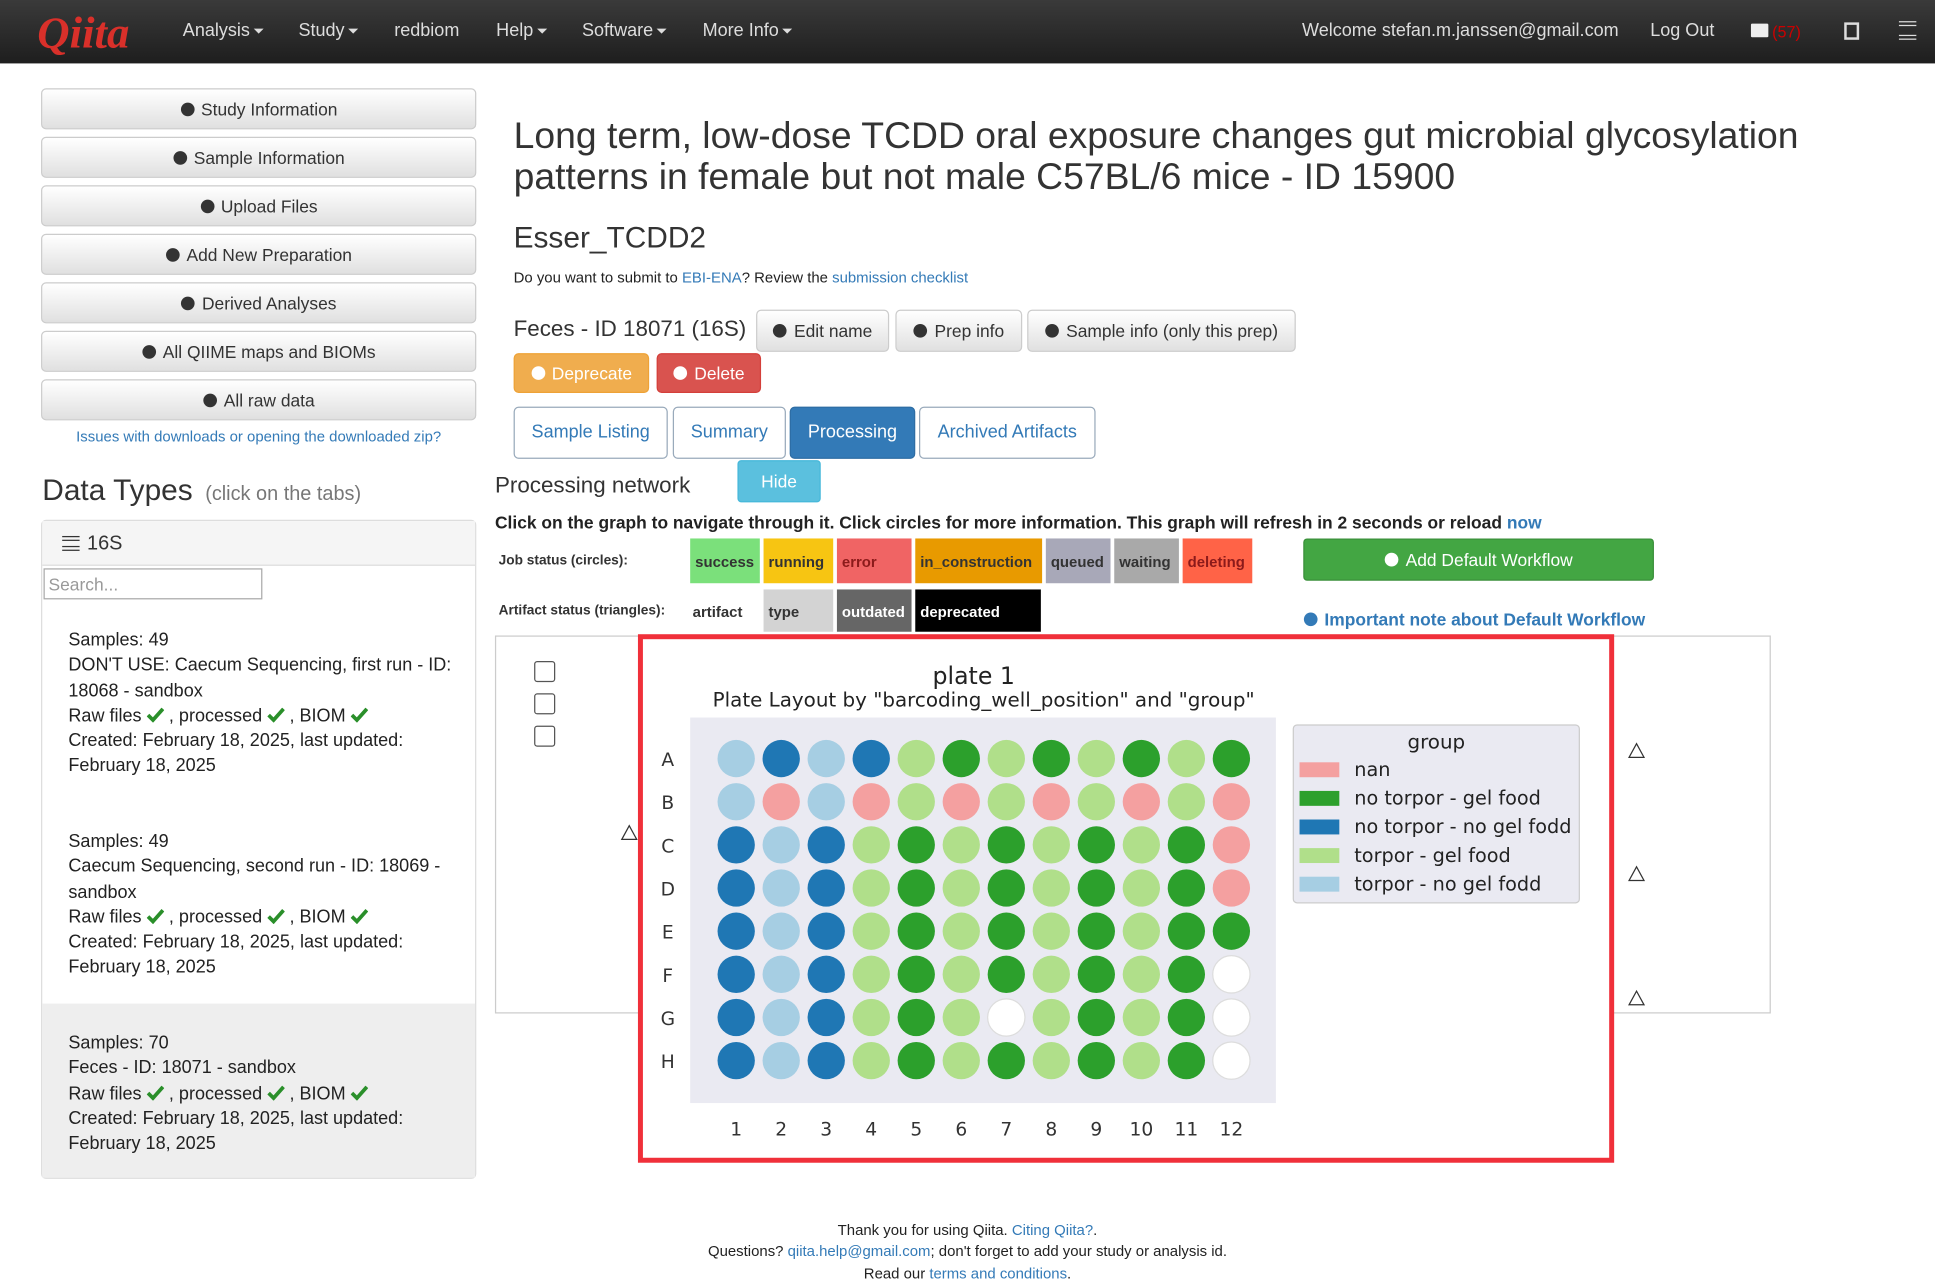 Image resolution: width=1935 pixels, height=1282 pixels. I want to click on footer-text: Read our, so click(896, 1273).